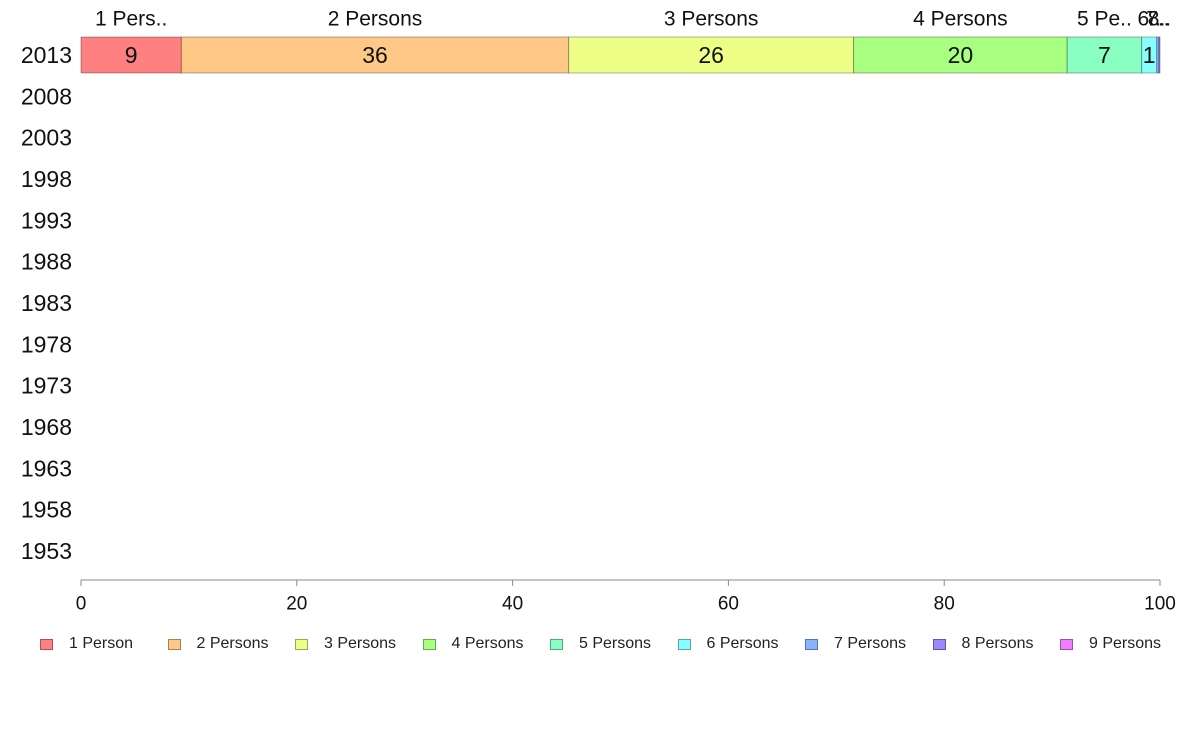  I want to click on legend-item: 9 Persons, so click(1110, 644).